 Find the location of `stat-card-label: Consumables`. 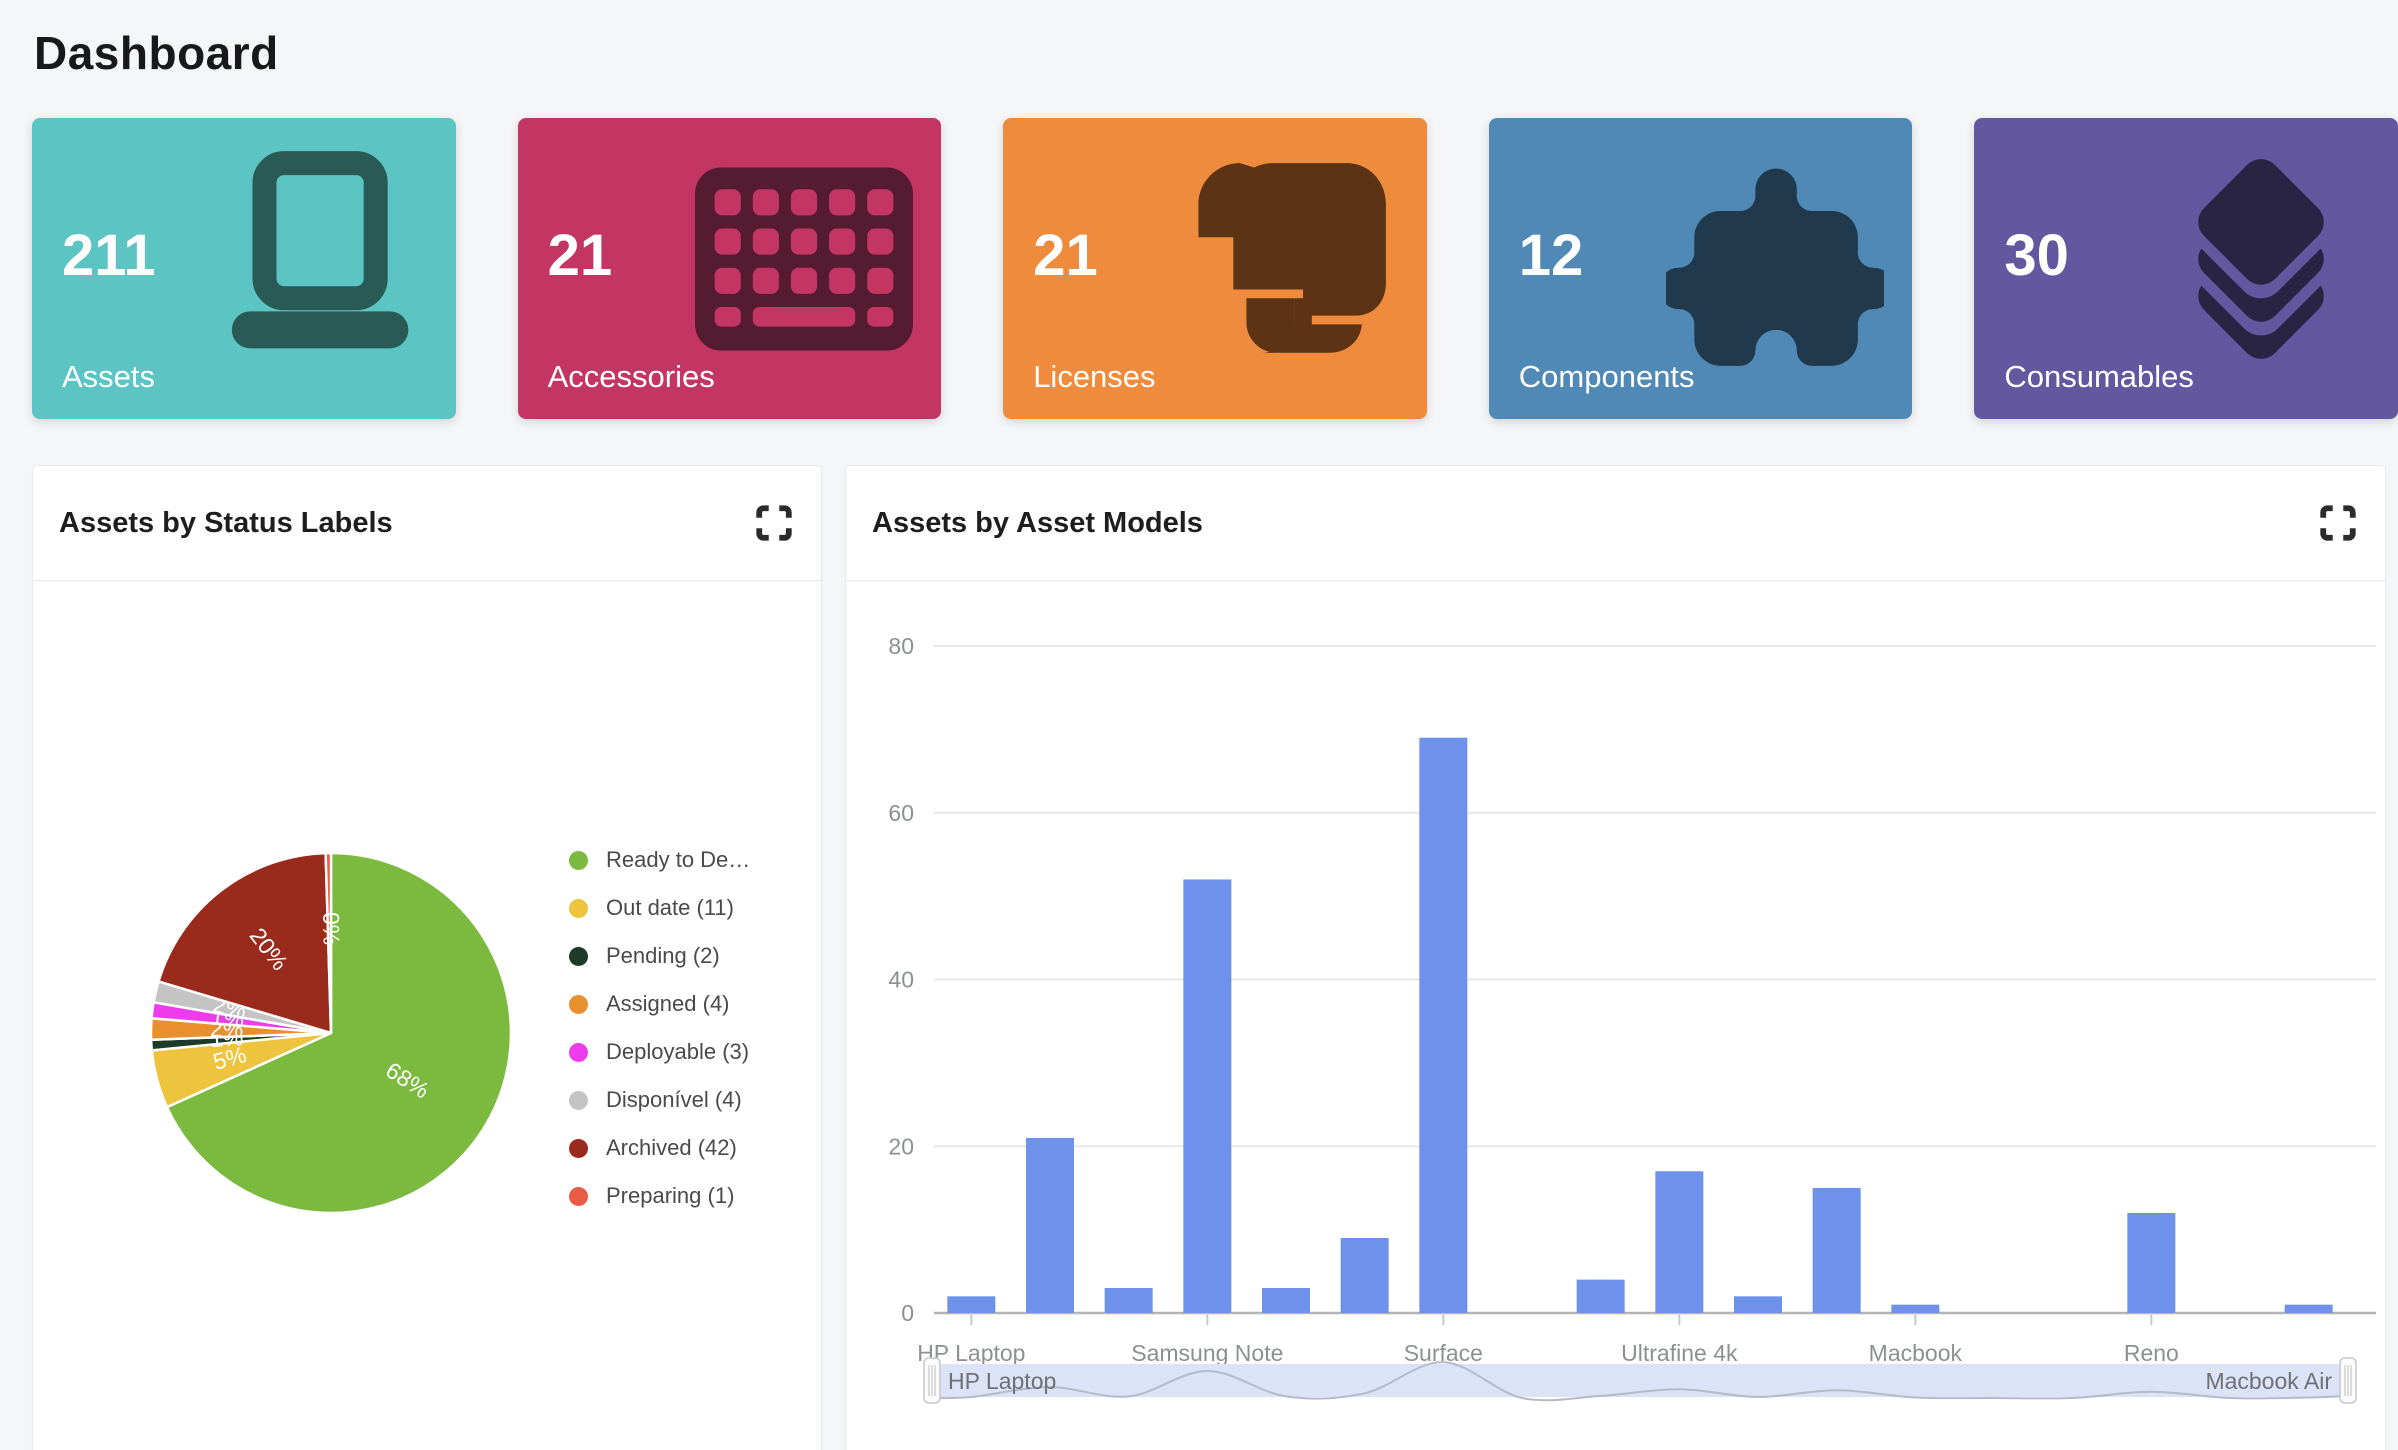

stat-card-label: Consumables is located at coordinates (2099, 376).